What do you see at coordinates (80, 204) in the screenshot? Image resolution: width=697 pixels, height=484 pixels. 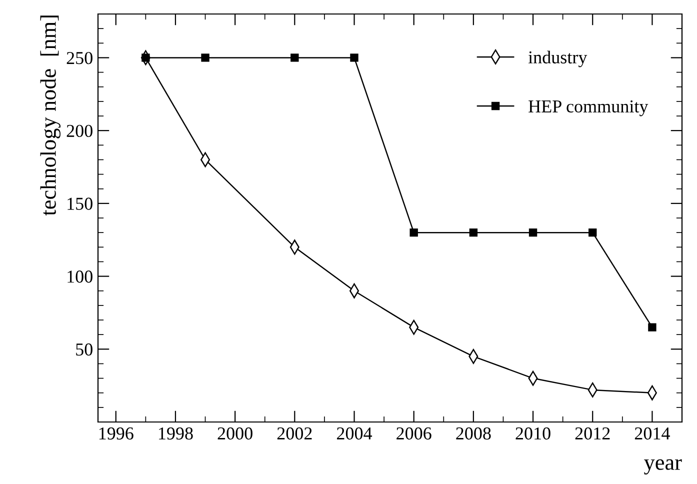 I see `y-tick-label: 150` at bounding box center [80, 204].